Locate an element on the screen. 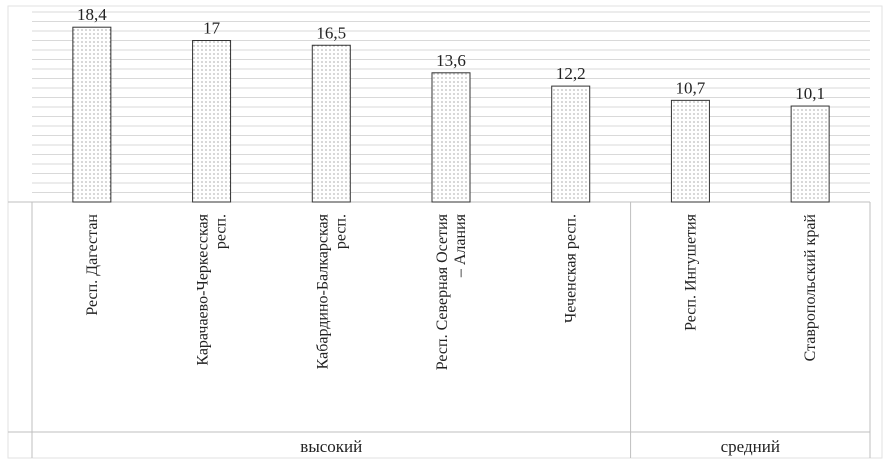 This screenshot has height=467, width=890. category-label-line: Карачаево-Черкесская is located at coordinates (203, 289).